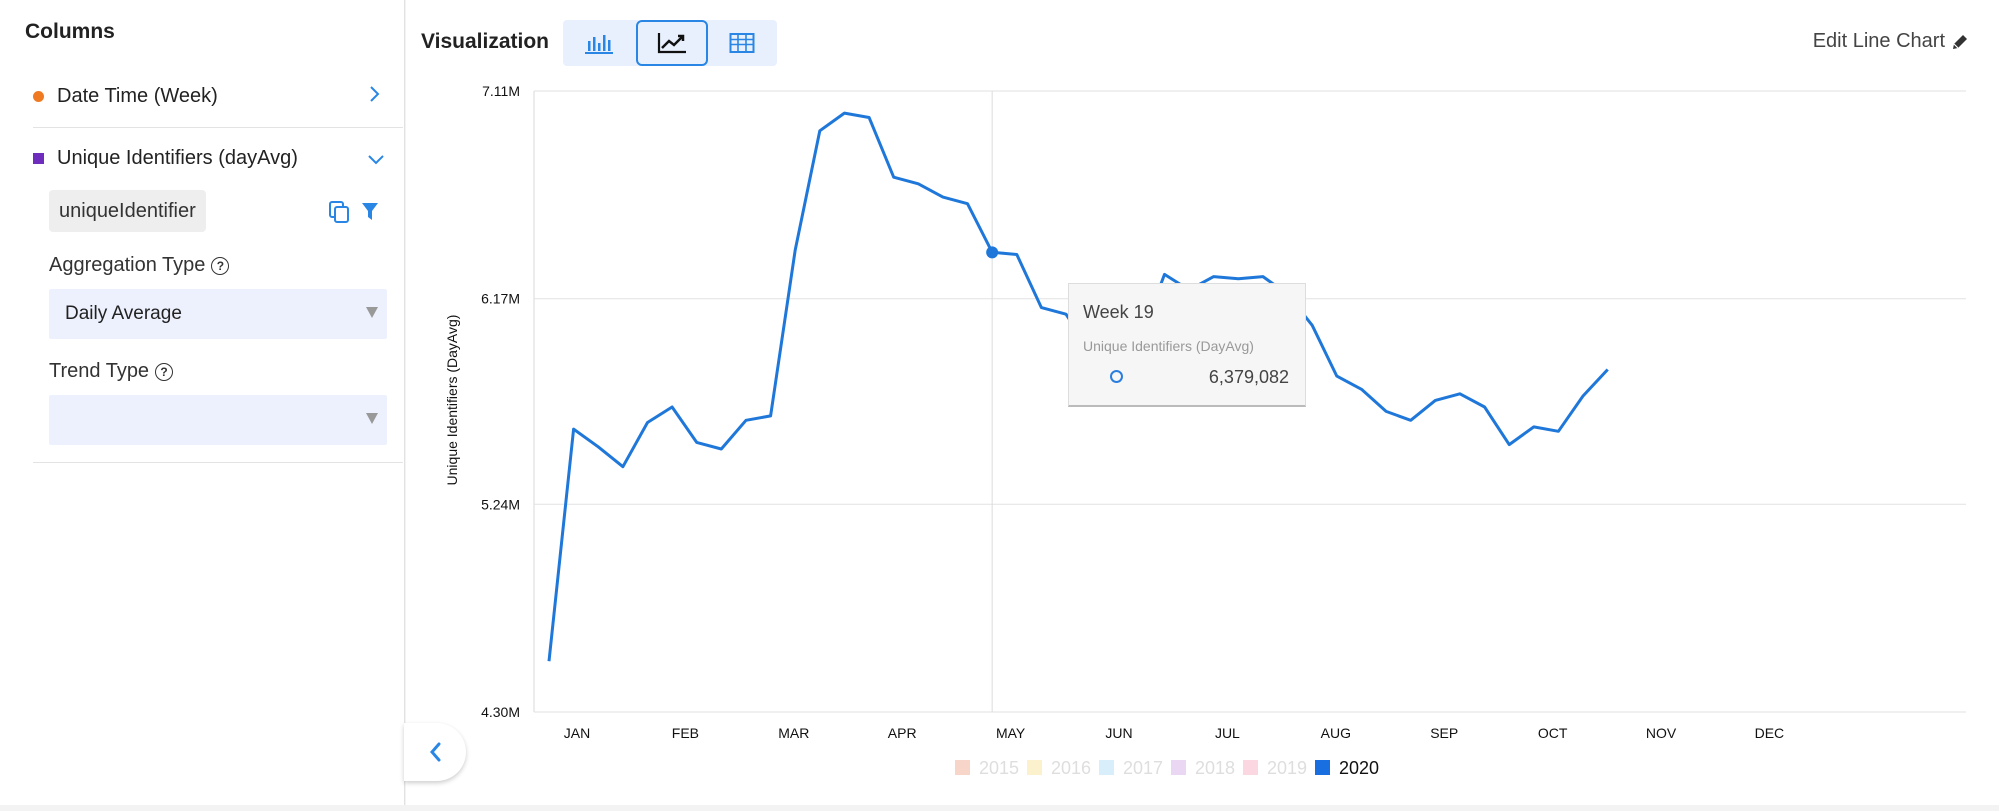 Image resolution: width=1999 pixels, height=811 pixels. Describe the element at coordinates (127, 211) in the screenshot. I see `field-tag: uniqueIdentifier` at that location.